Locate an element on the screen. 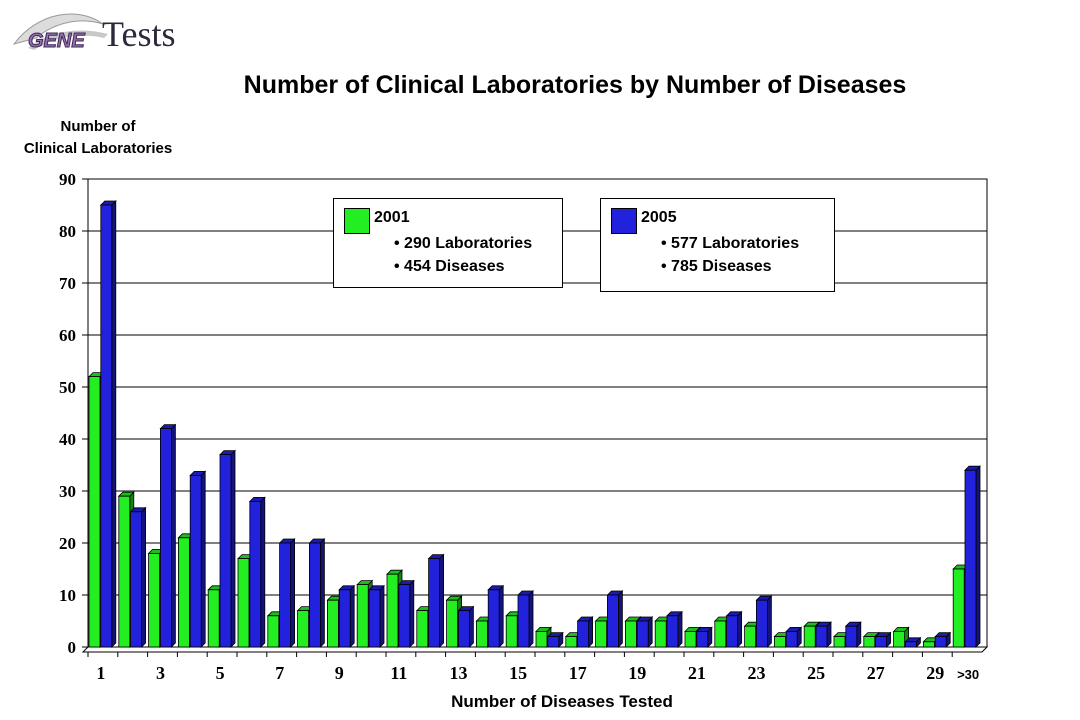 This screenshot has height=720, width=1080. y-tick-label: 30 is located at coordinates (67, 491).